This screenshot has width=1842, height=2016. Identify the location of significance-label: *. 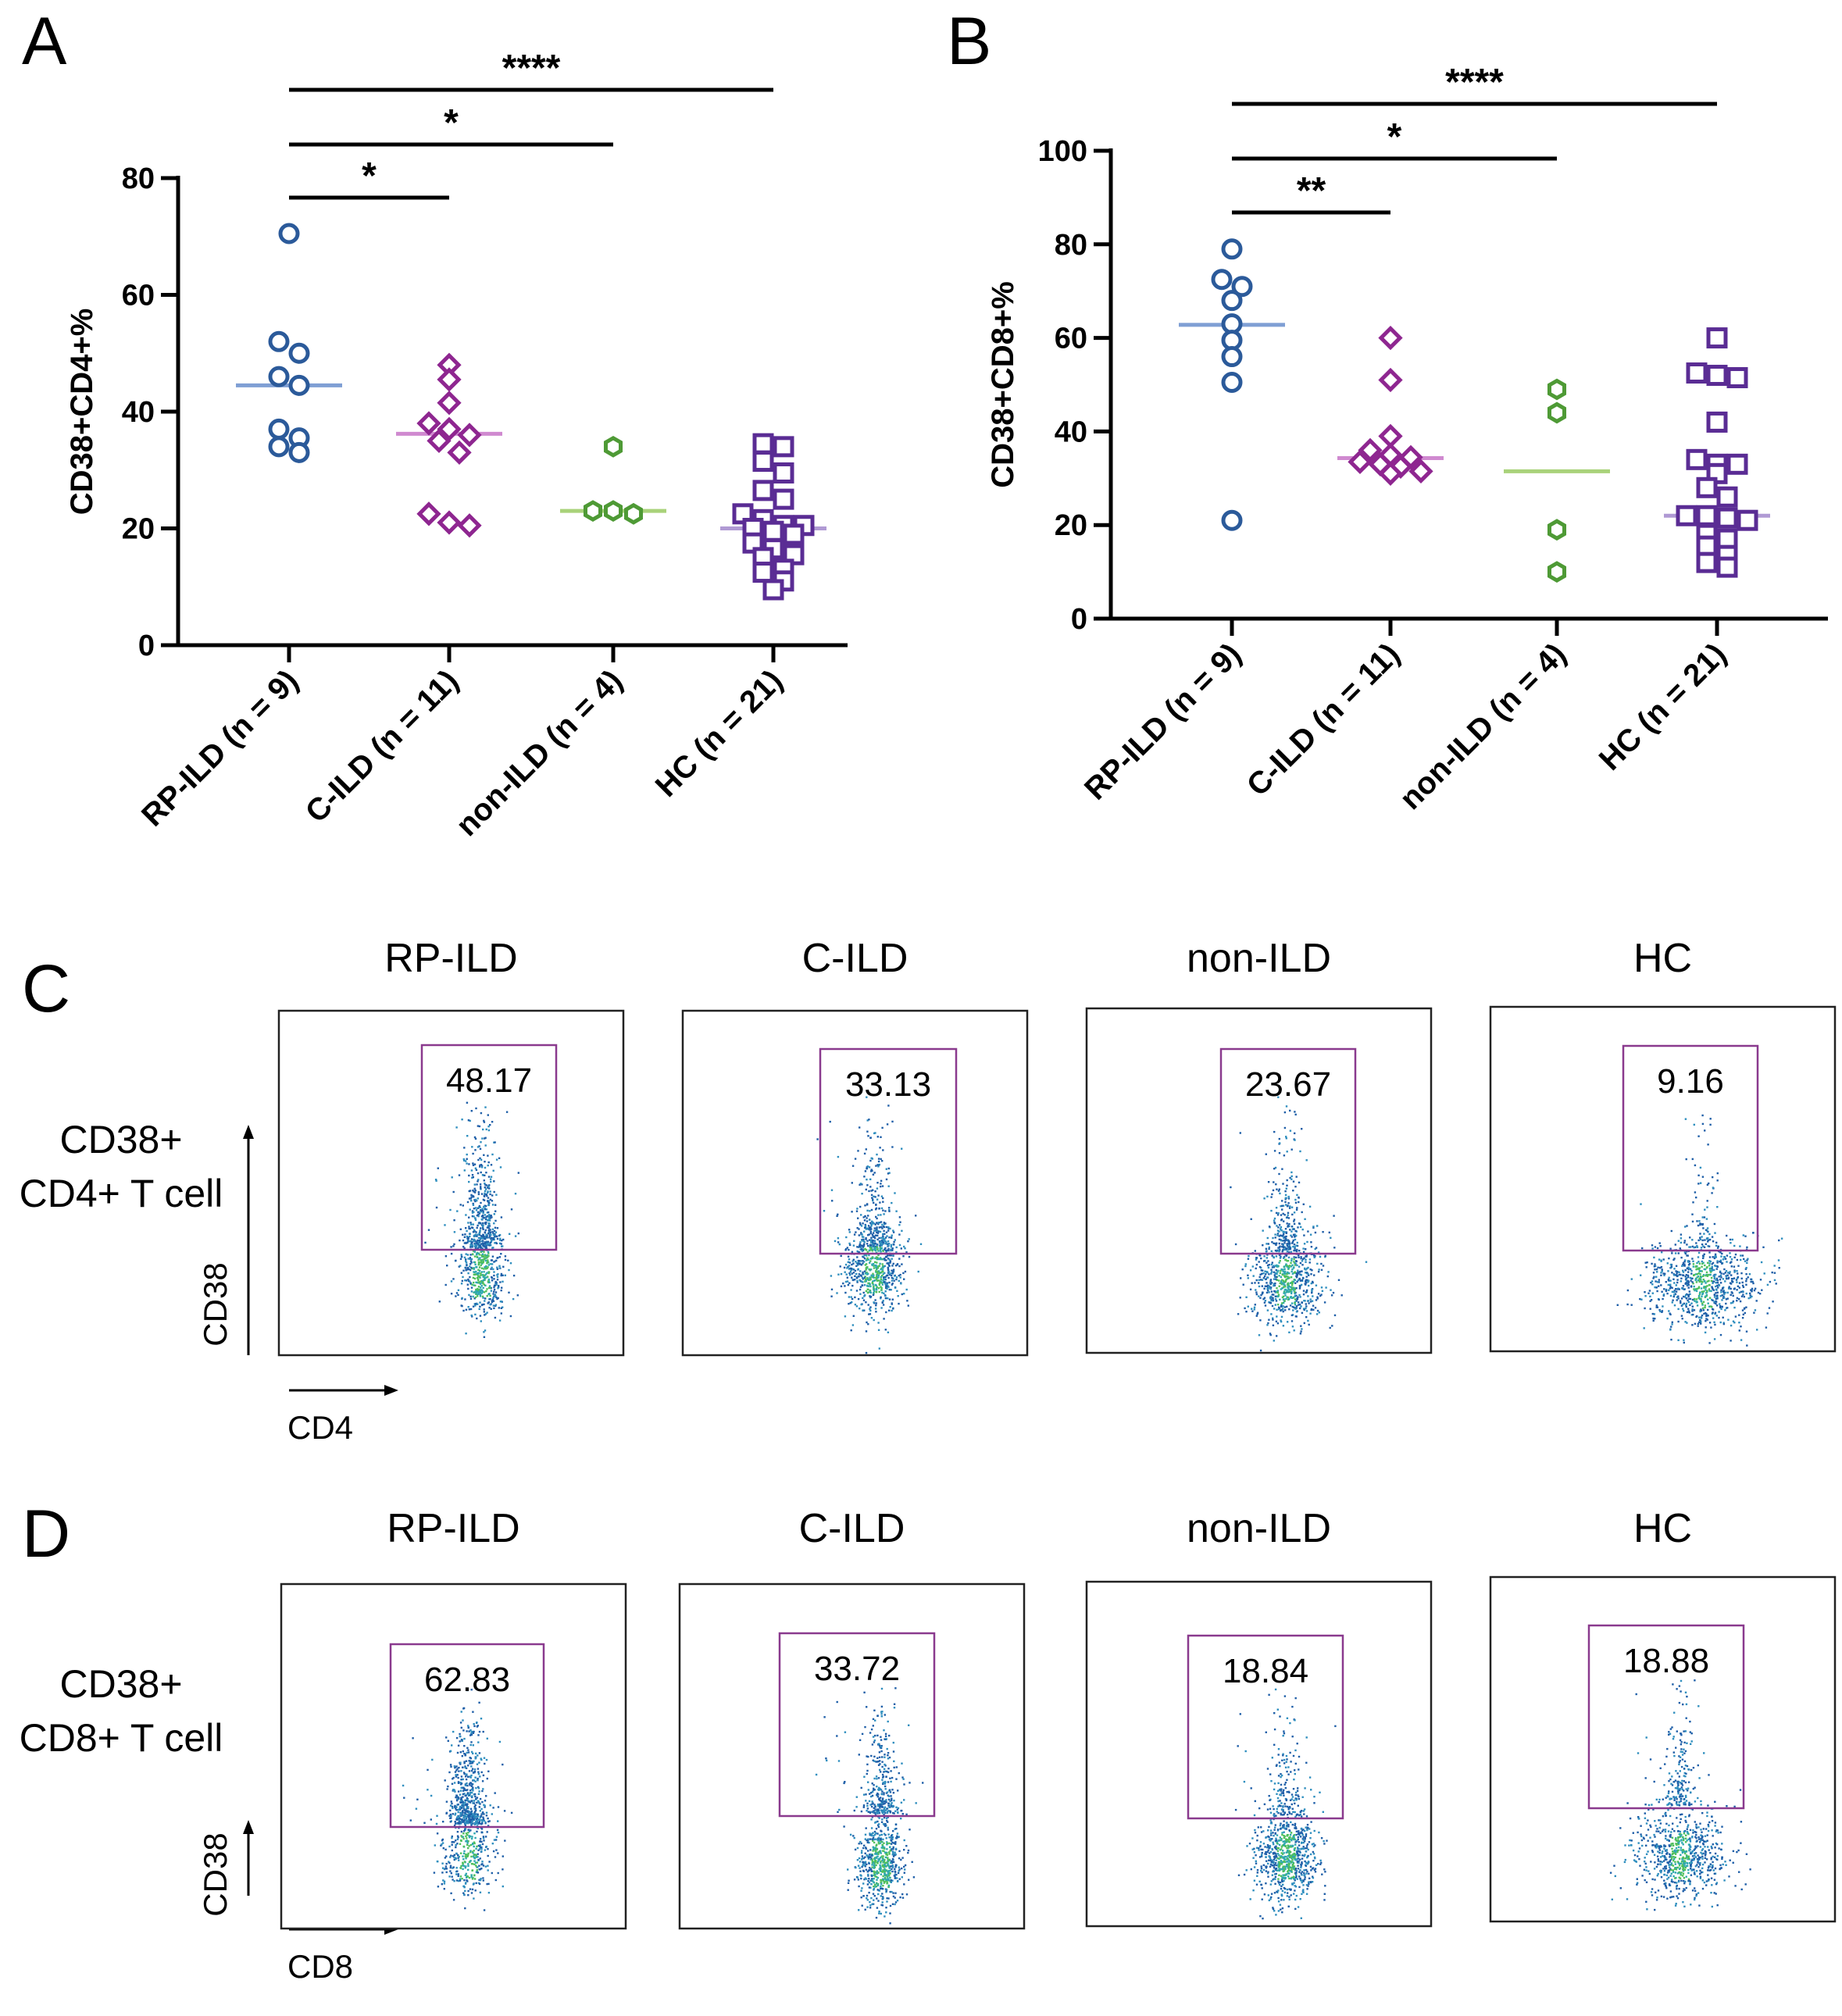
(451, 123).